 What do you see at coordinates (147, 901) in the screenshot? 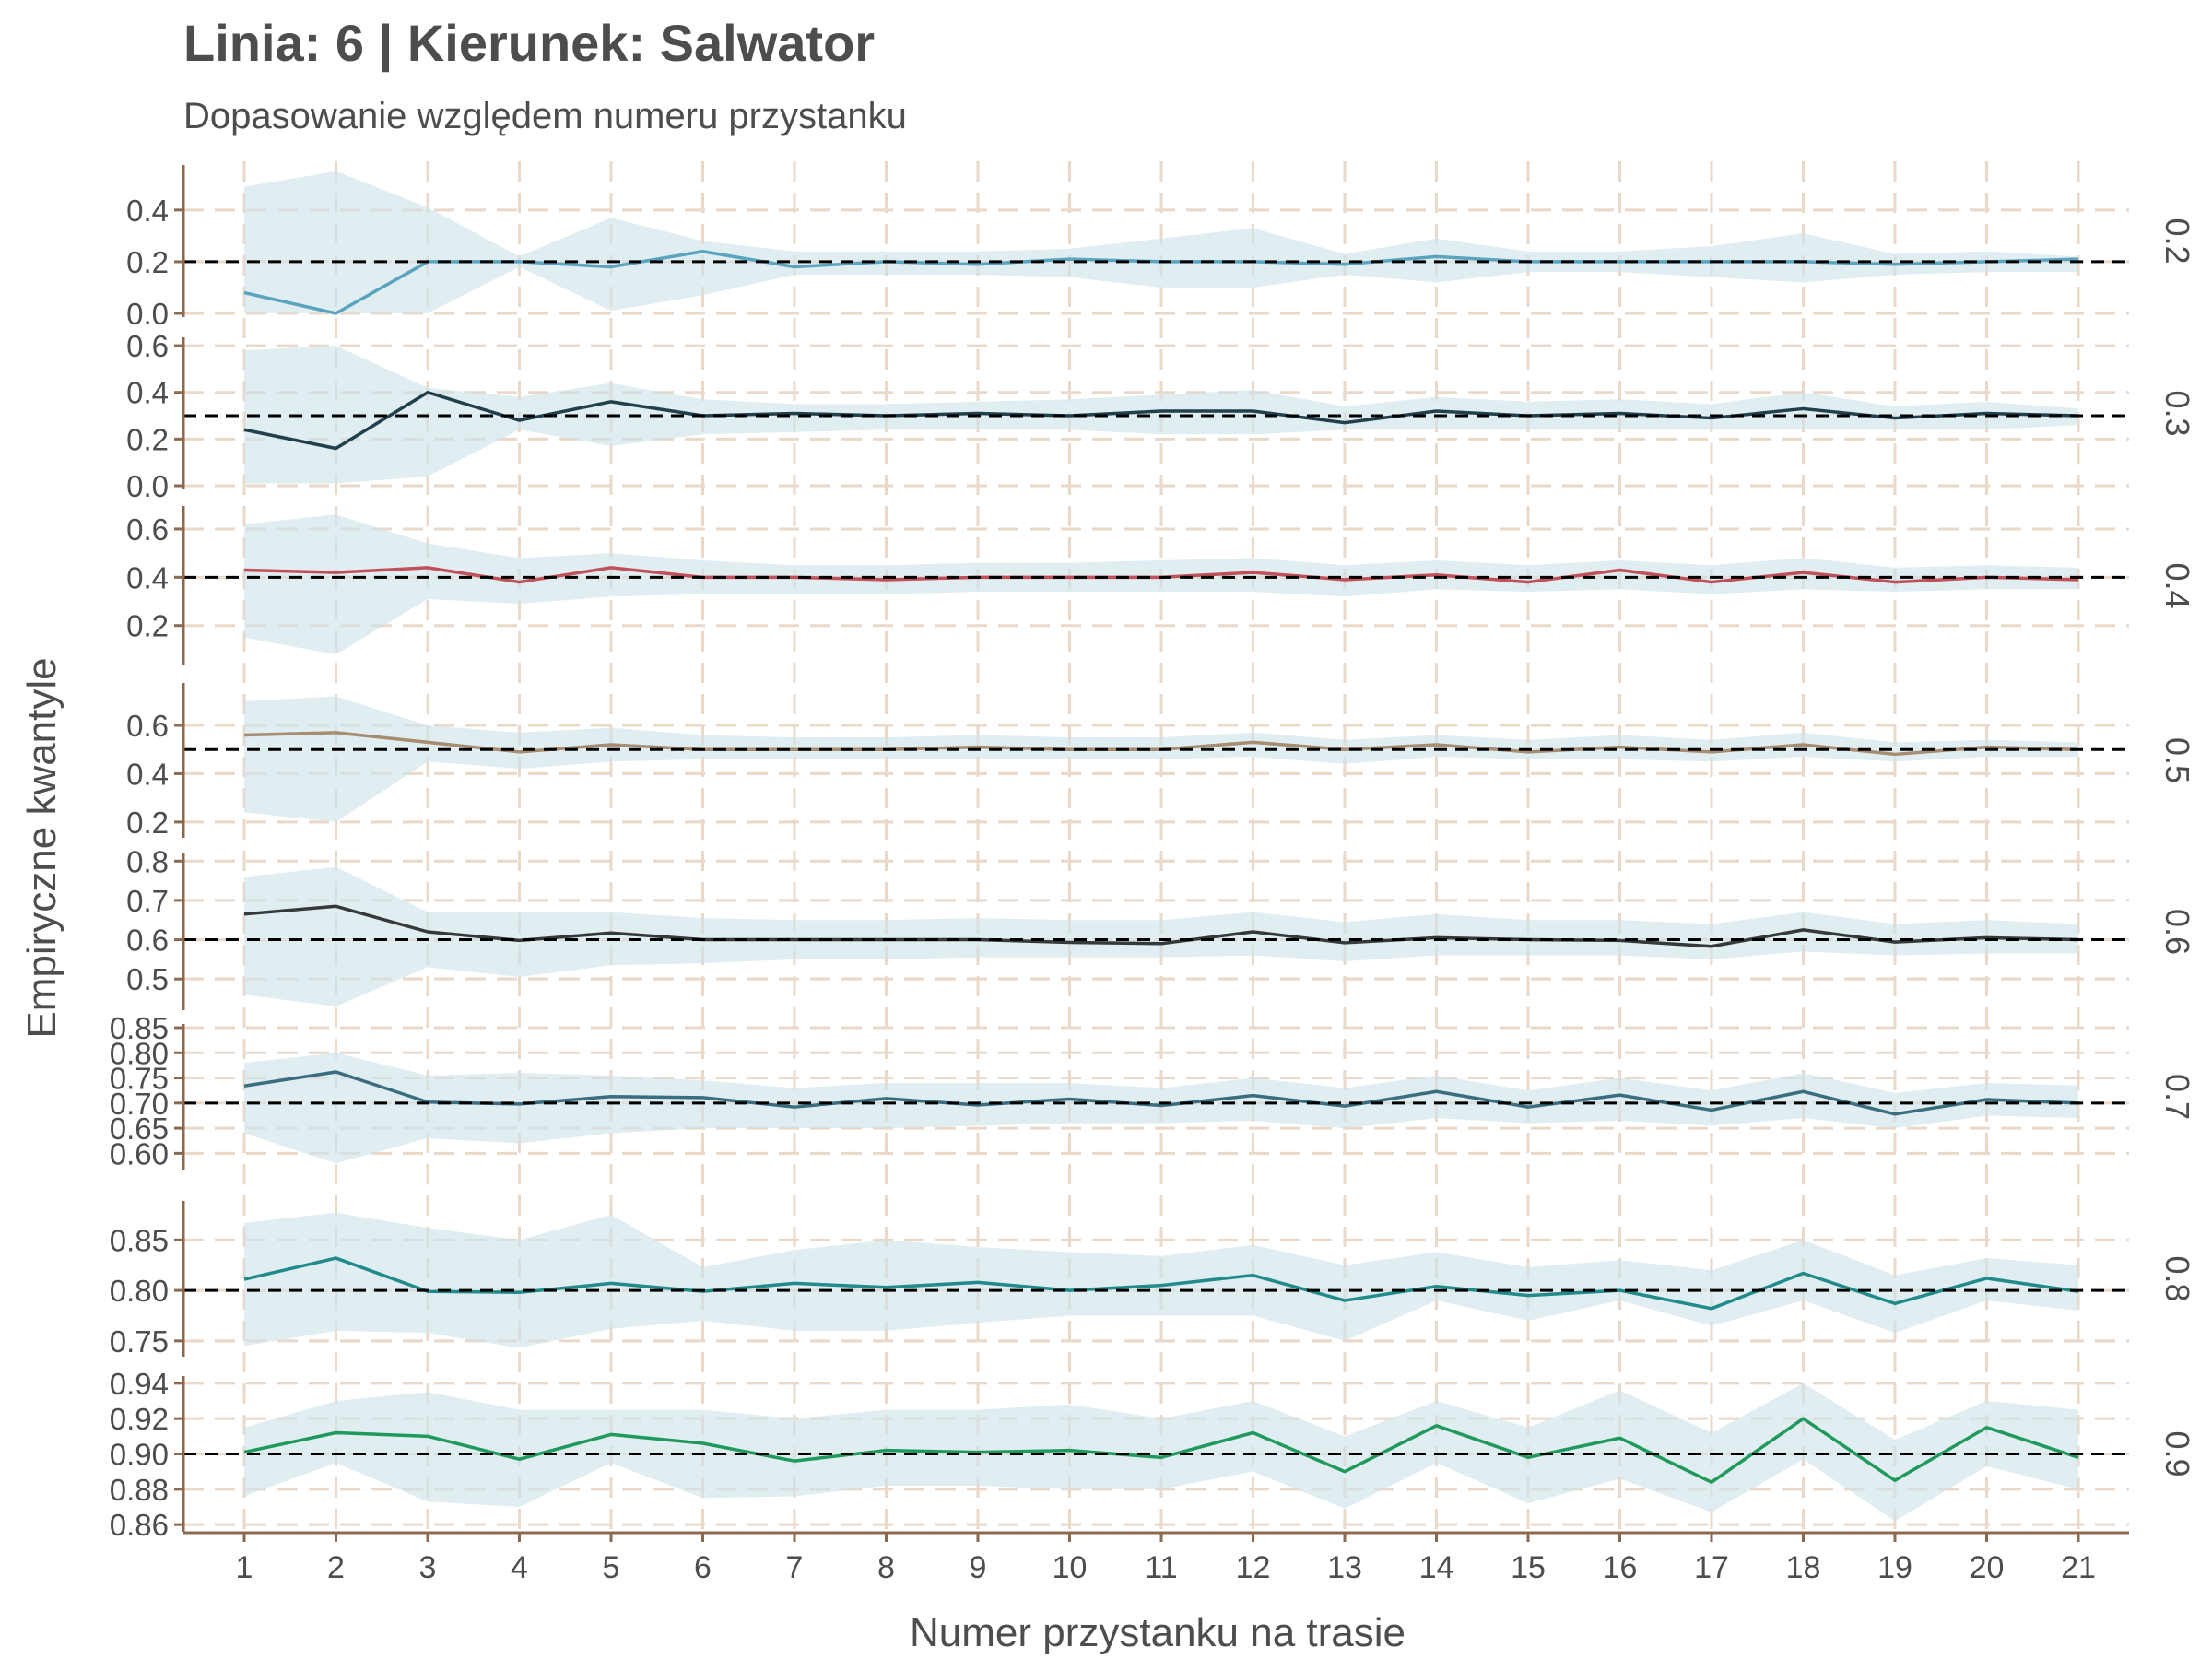
I see `y-tick-label: 0.7` at bounding box center [147, 901].